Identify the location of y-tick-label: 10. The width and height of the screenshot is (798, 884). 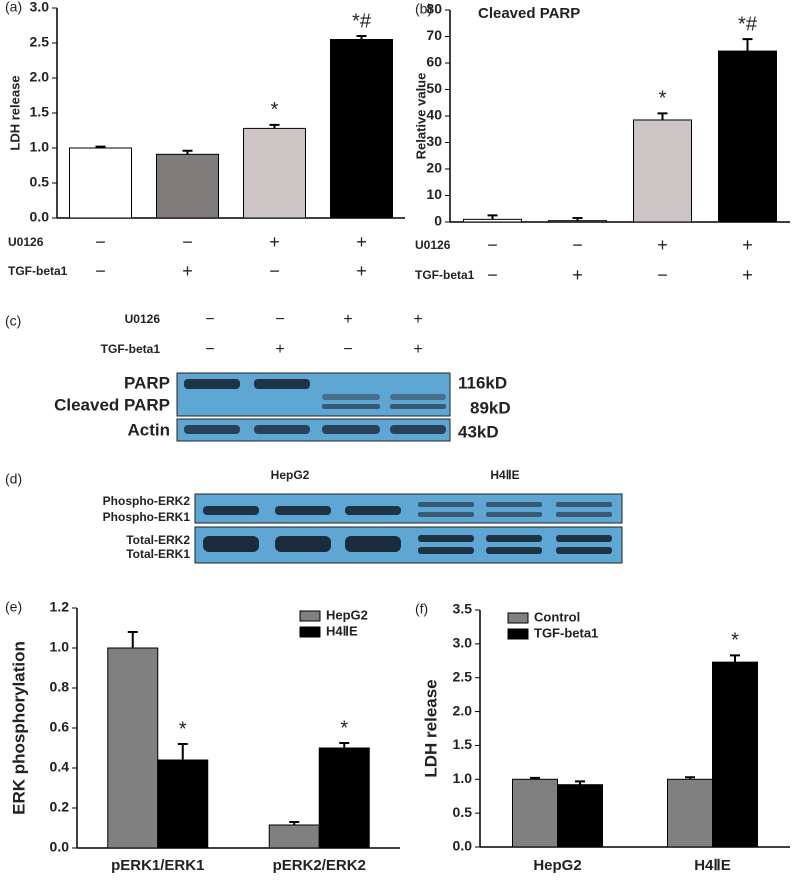
(434, 194).